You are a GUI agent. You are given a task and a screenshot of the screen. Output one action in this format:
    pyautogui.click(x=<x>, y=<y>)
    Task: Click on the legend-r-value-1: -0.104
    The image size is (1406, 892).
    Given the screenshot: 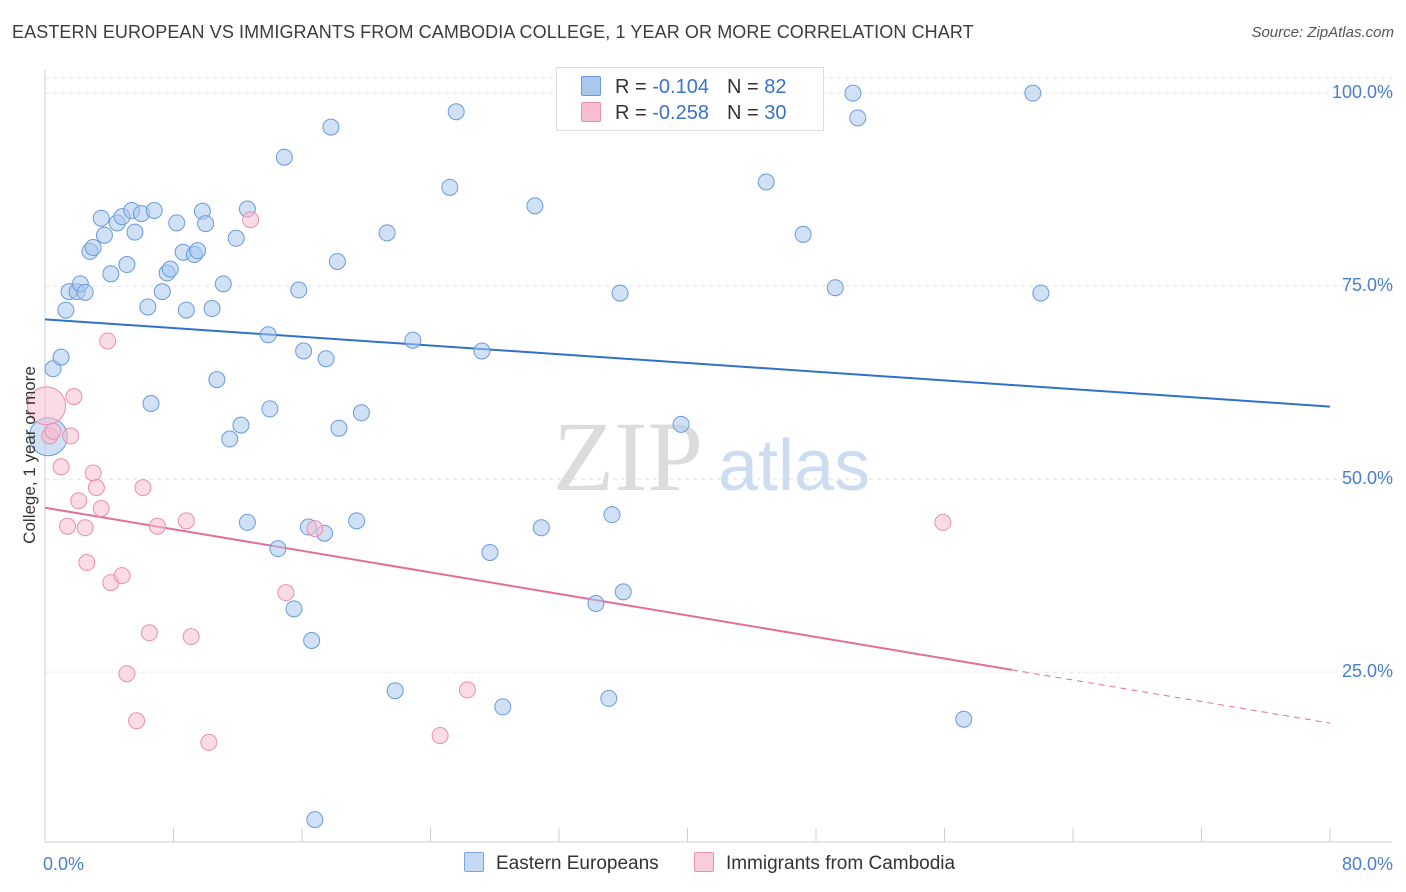 What is the action you would take?
    pyautogui.click(x=680, y=87)
    